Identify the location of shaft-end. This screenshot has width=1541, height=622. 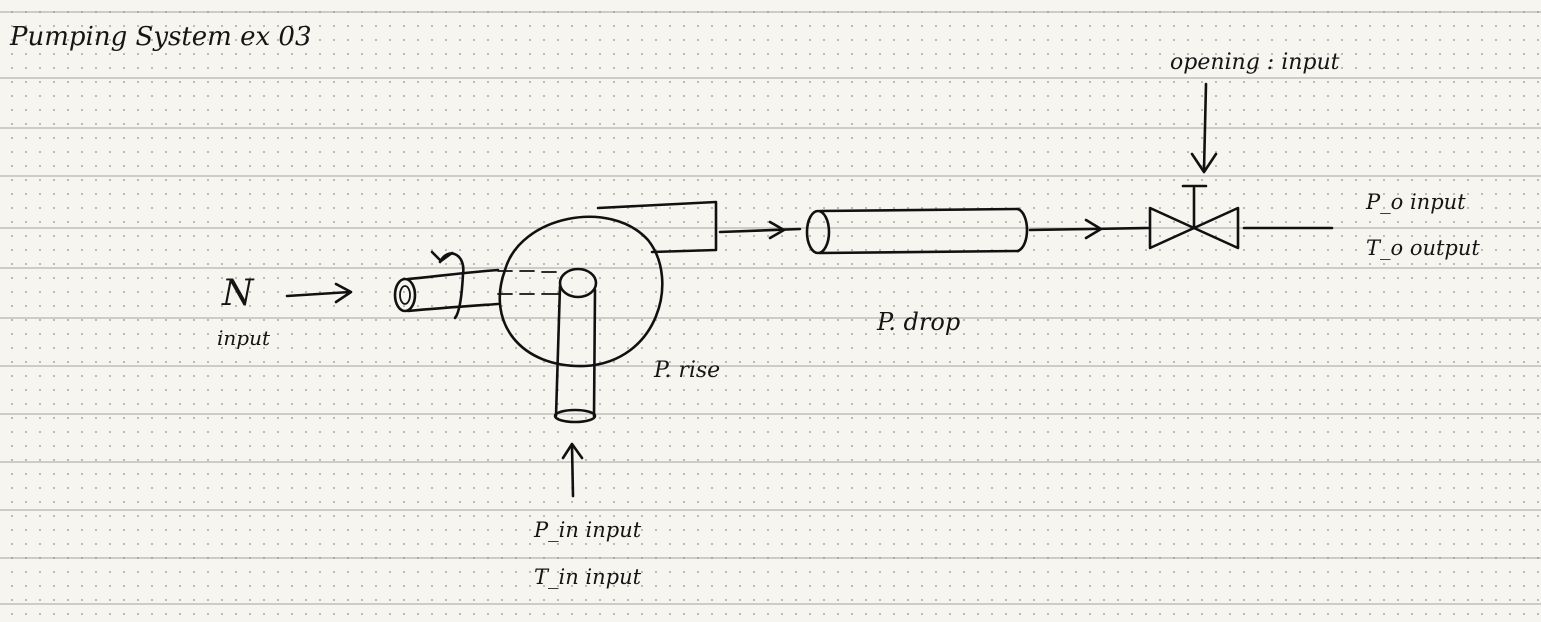
(405, 295).